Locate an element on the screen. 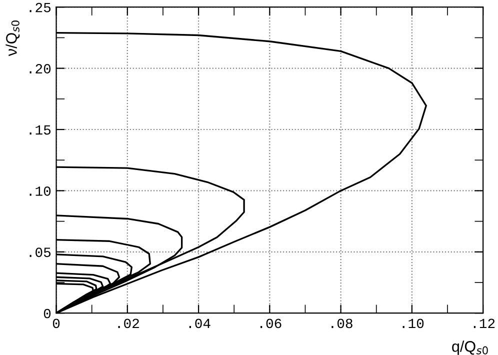 This screenshot has width=498, height=355. y-tick-label: .15 is located at coordinates (40, 130).